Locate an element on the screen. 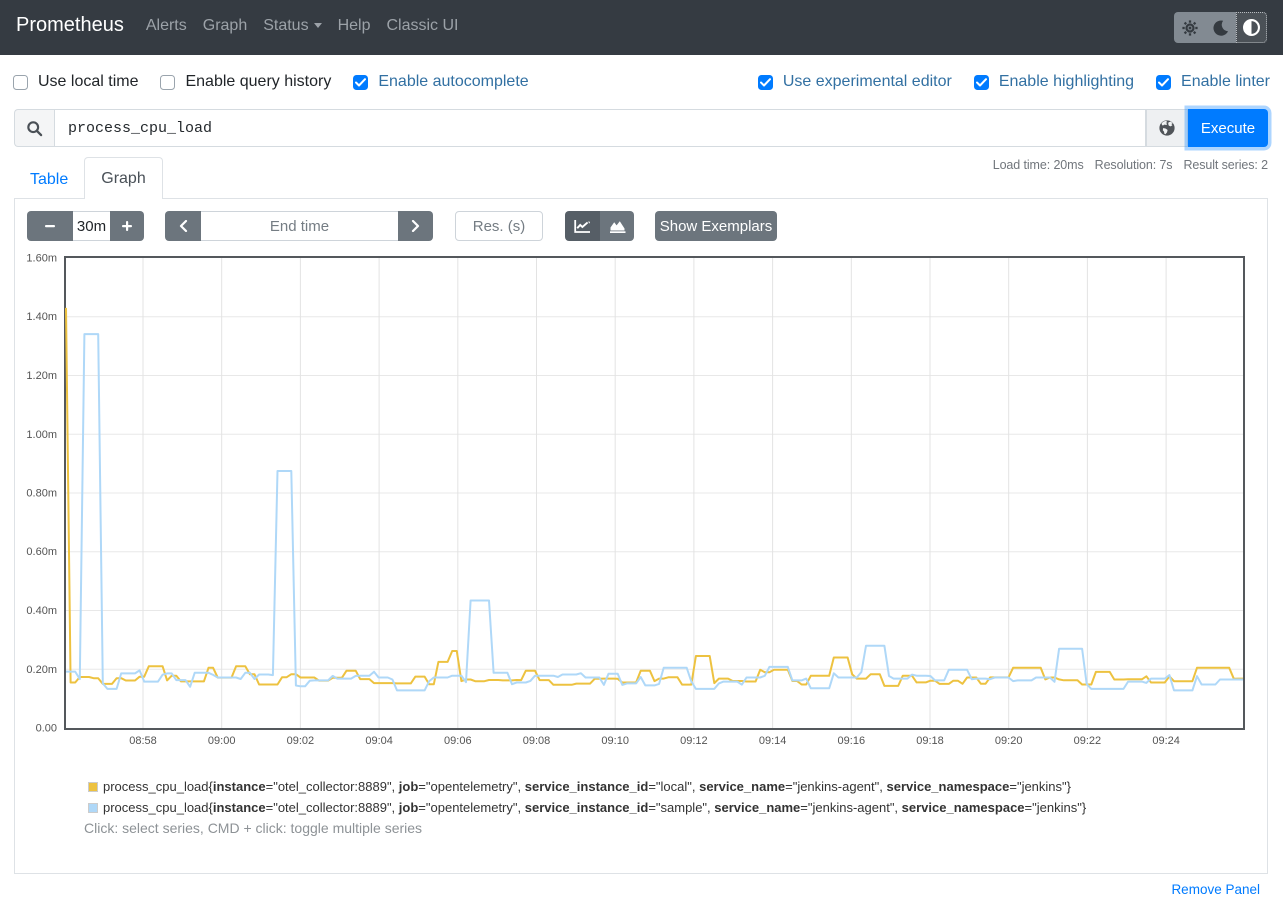 This screenshot has height=906, width=1283. svg-text: 08:58 is located at coordinates (143, 741).